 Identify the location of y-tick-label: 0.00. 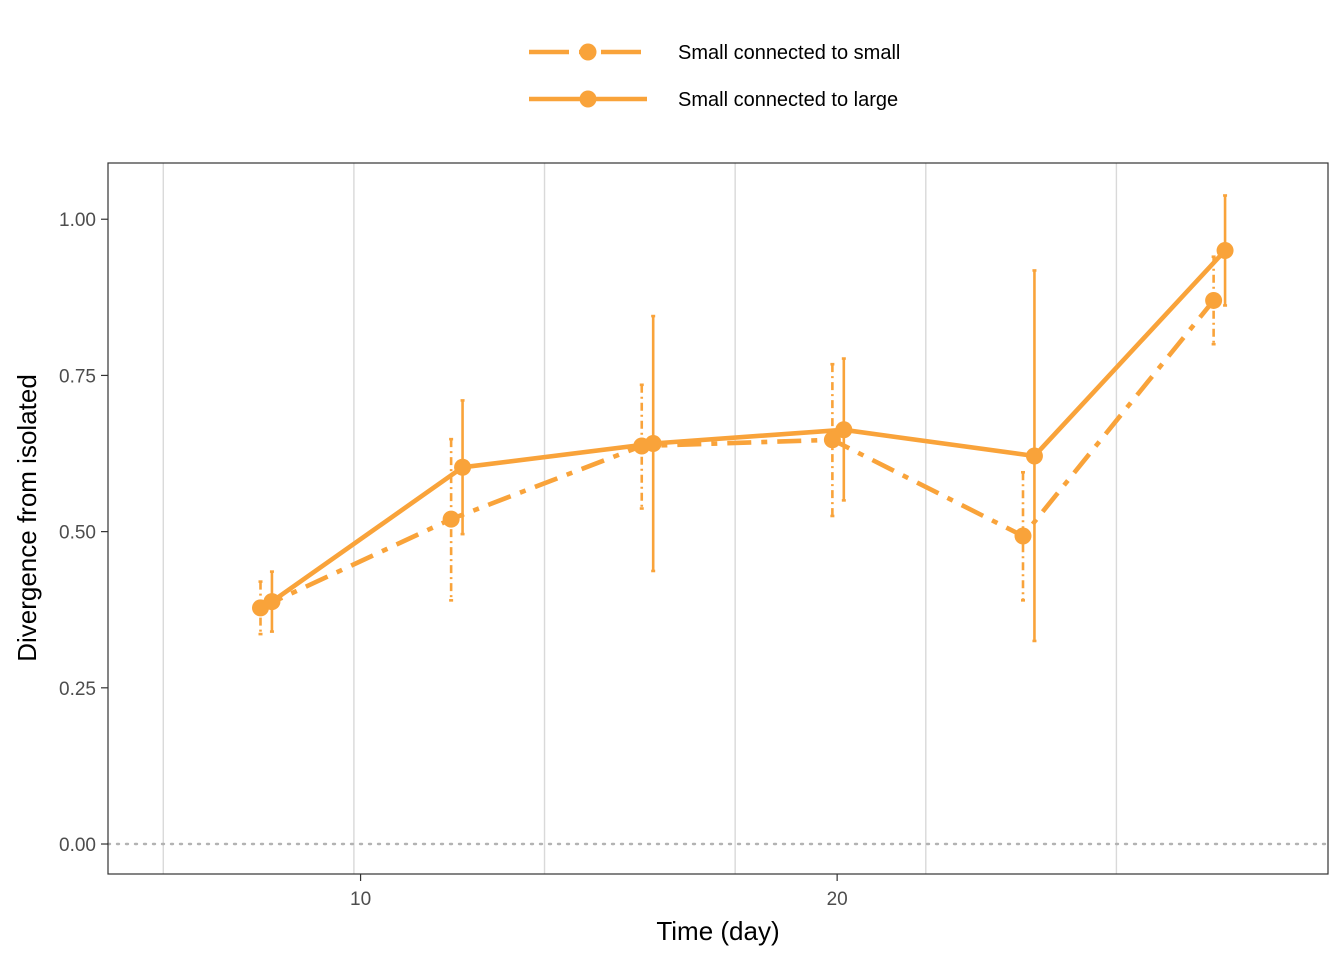
(77, 845).